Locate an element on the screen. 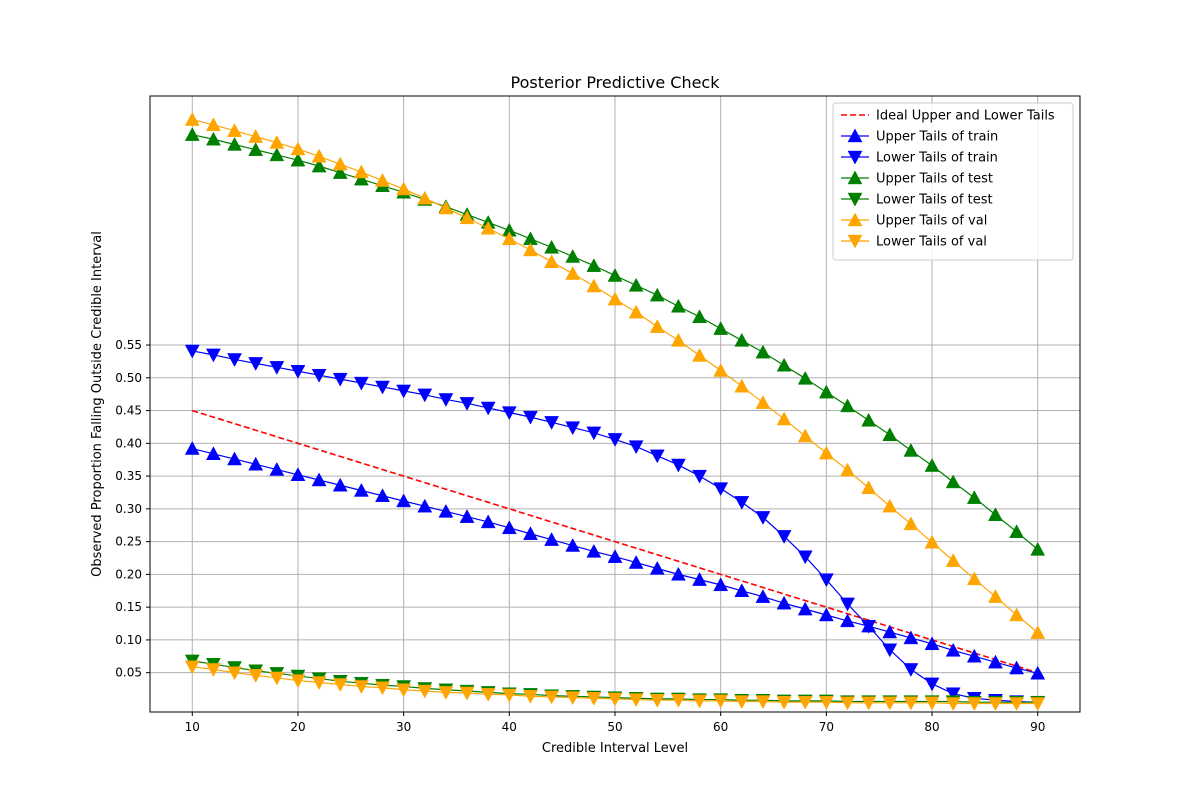  x-tick-label: 90 is located at coordinates (1037, 727).